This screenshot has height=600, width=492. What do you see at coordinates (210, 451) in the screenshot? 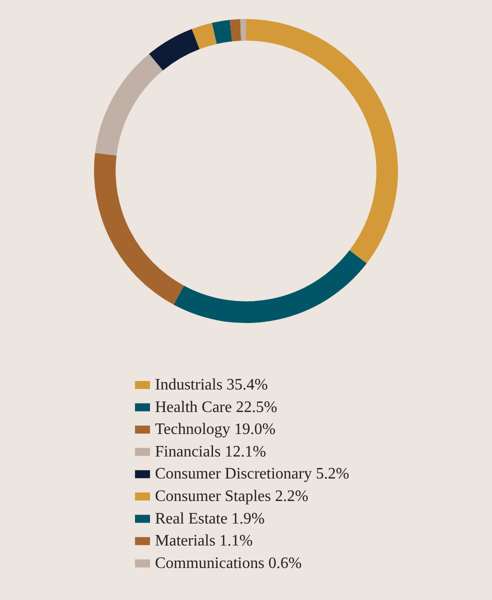
I see `legend-label: Financials 12.1%` at bounding box center [210, 451].